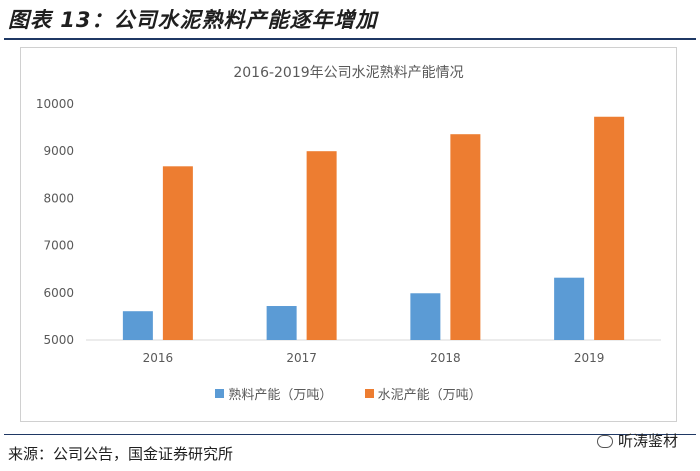 This screenshot has height=471, width=700. What do you see at coordinates (301, 358) in the screenshot?
I see `x-tick-label: 2017` at bounding box center [301, 358].